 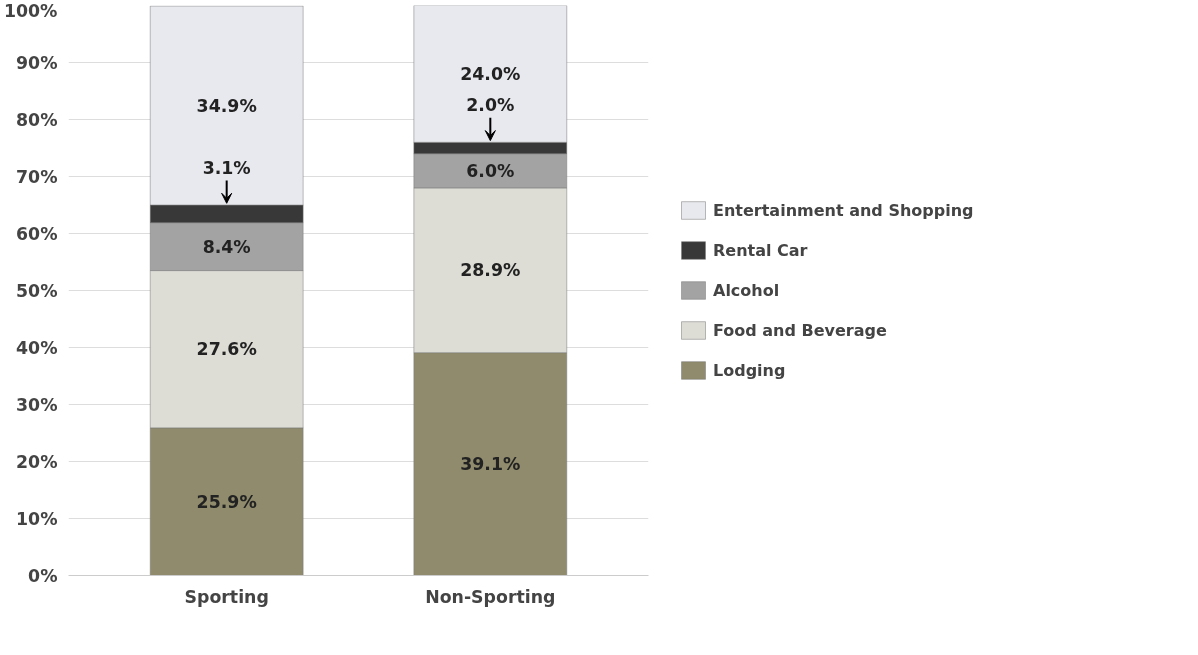 I want to click on data-label: 25.9%, so click(x=226, y=501).